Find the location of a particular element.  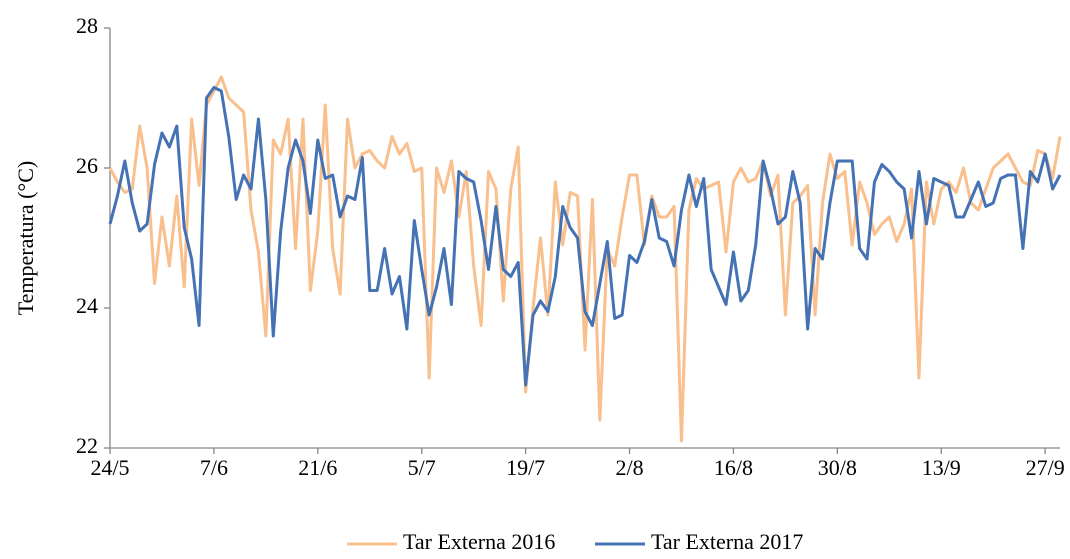

legend-label: Tar Externa 2016 is located at coordinates (479, 541).